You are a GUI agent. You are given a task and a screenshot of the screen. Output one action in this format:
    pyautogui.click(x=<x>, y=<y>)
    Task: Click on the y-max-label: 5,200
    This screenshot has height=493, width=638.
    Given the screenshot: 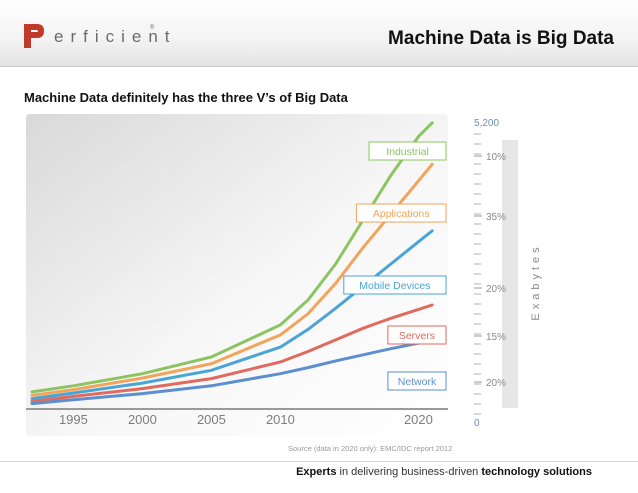 What is the action you would take?
    pyautogui.click(x=486, y=123)
    